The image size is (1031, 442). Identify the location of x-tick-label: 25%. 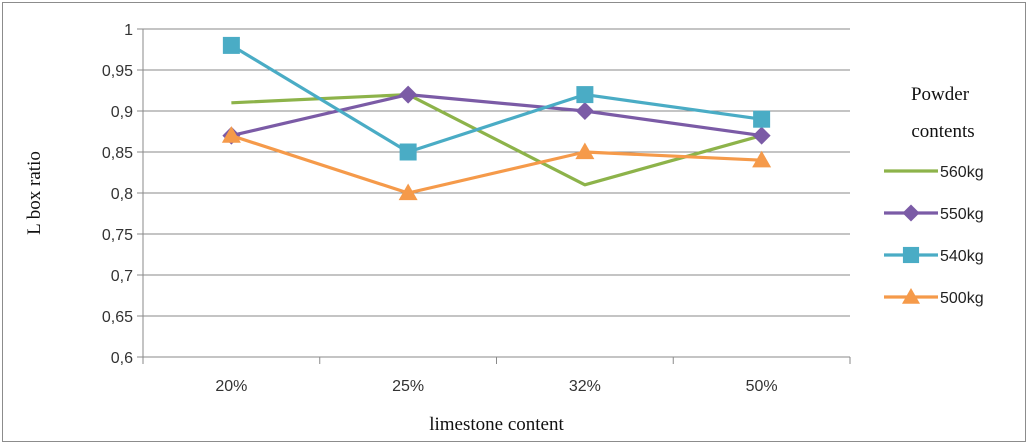
(408, 386).